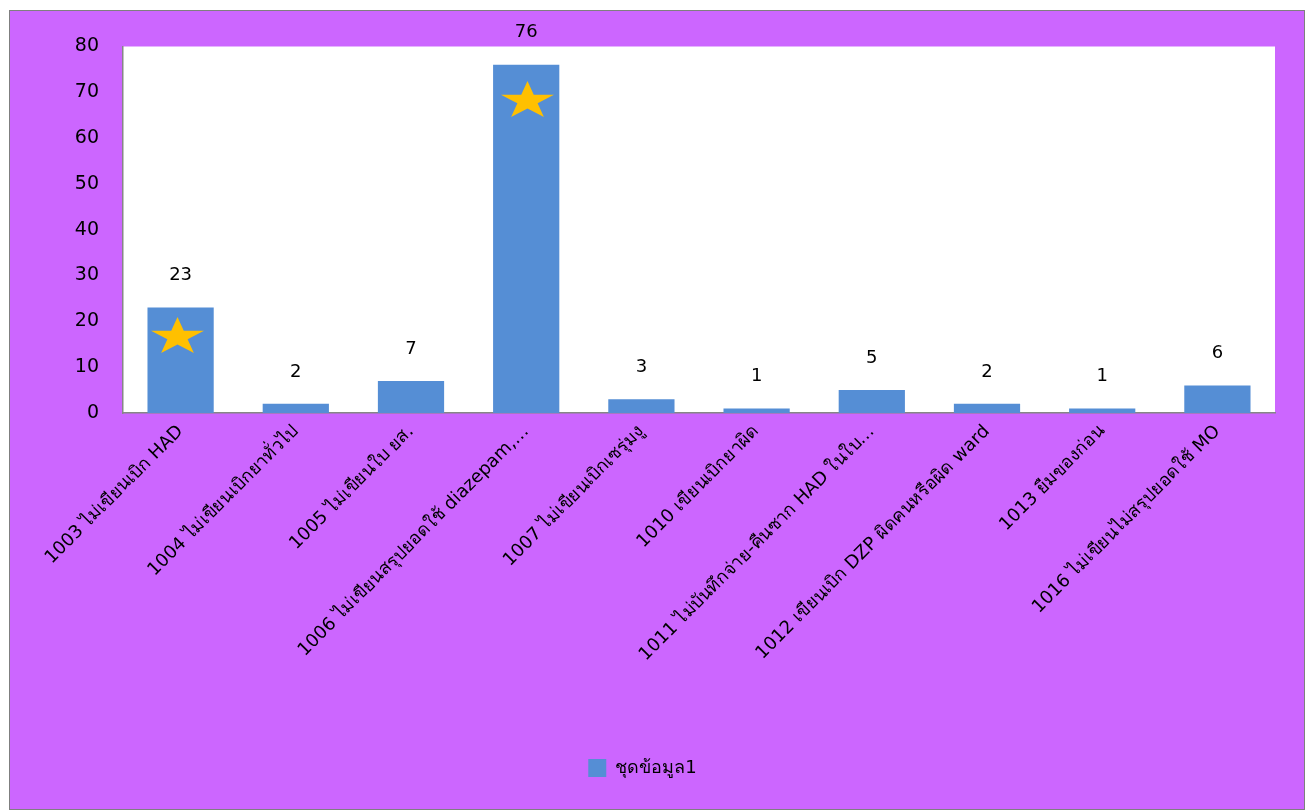  Describe the element at coordinates (526, 31) in the screenshot. I see `data-label: 76` at that location.